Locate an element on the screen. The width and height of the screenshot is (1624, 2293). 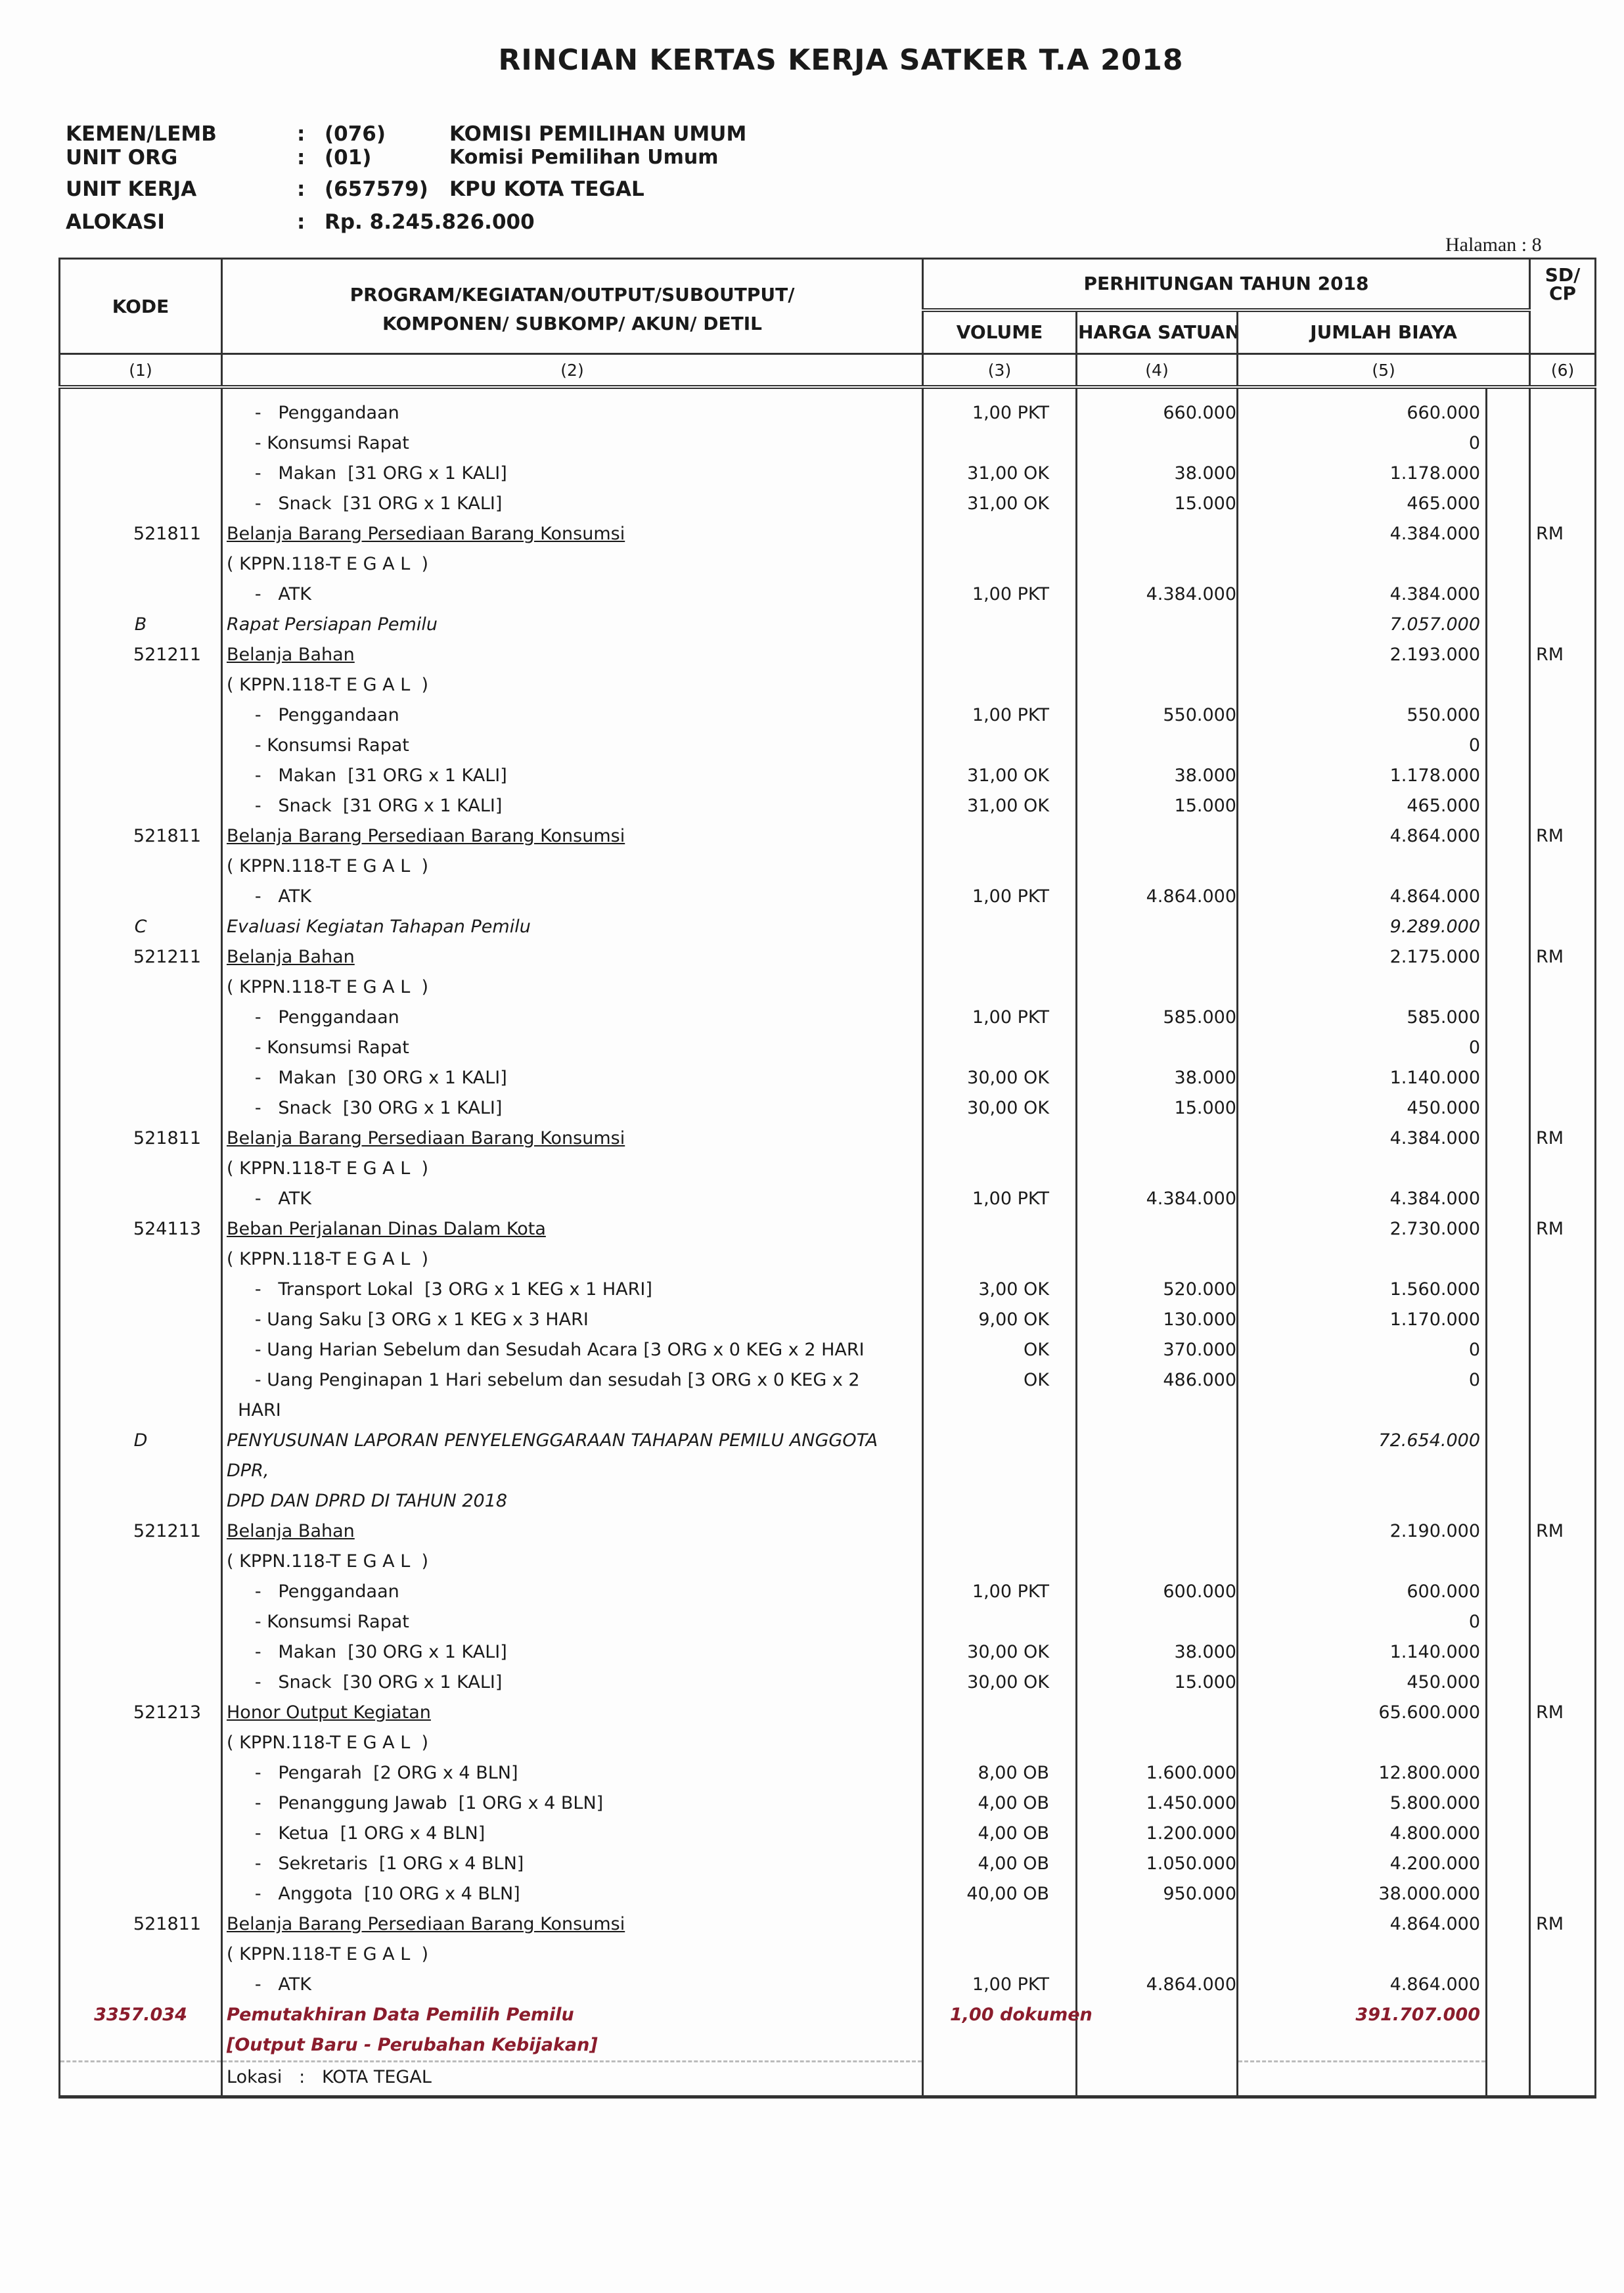
table-row: - Konsumsi Rapat 0 is located at coordinates (827, 746).